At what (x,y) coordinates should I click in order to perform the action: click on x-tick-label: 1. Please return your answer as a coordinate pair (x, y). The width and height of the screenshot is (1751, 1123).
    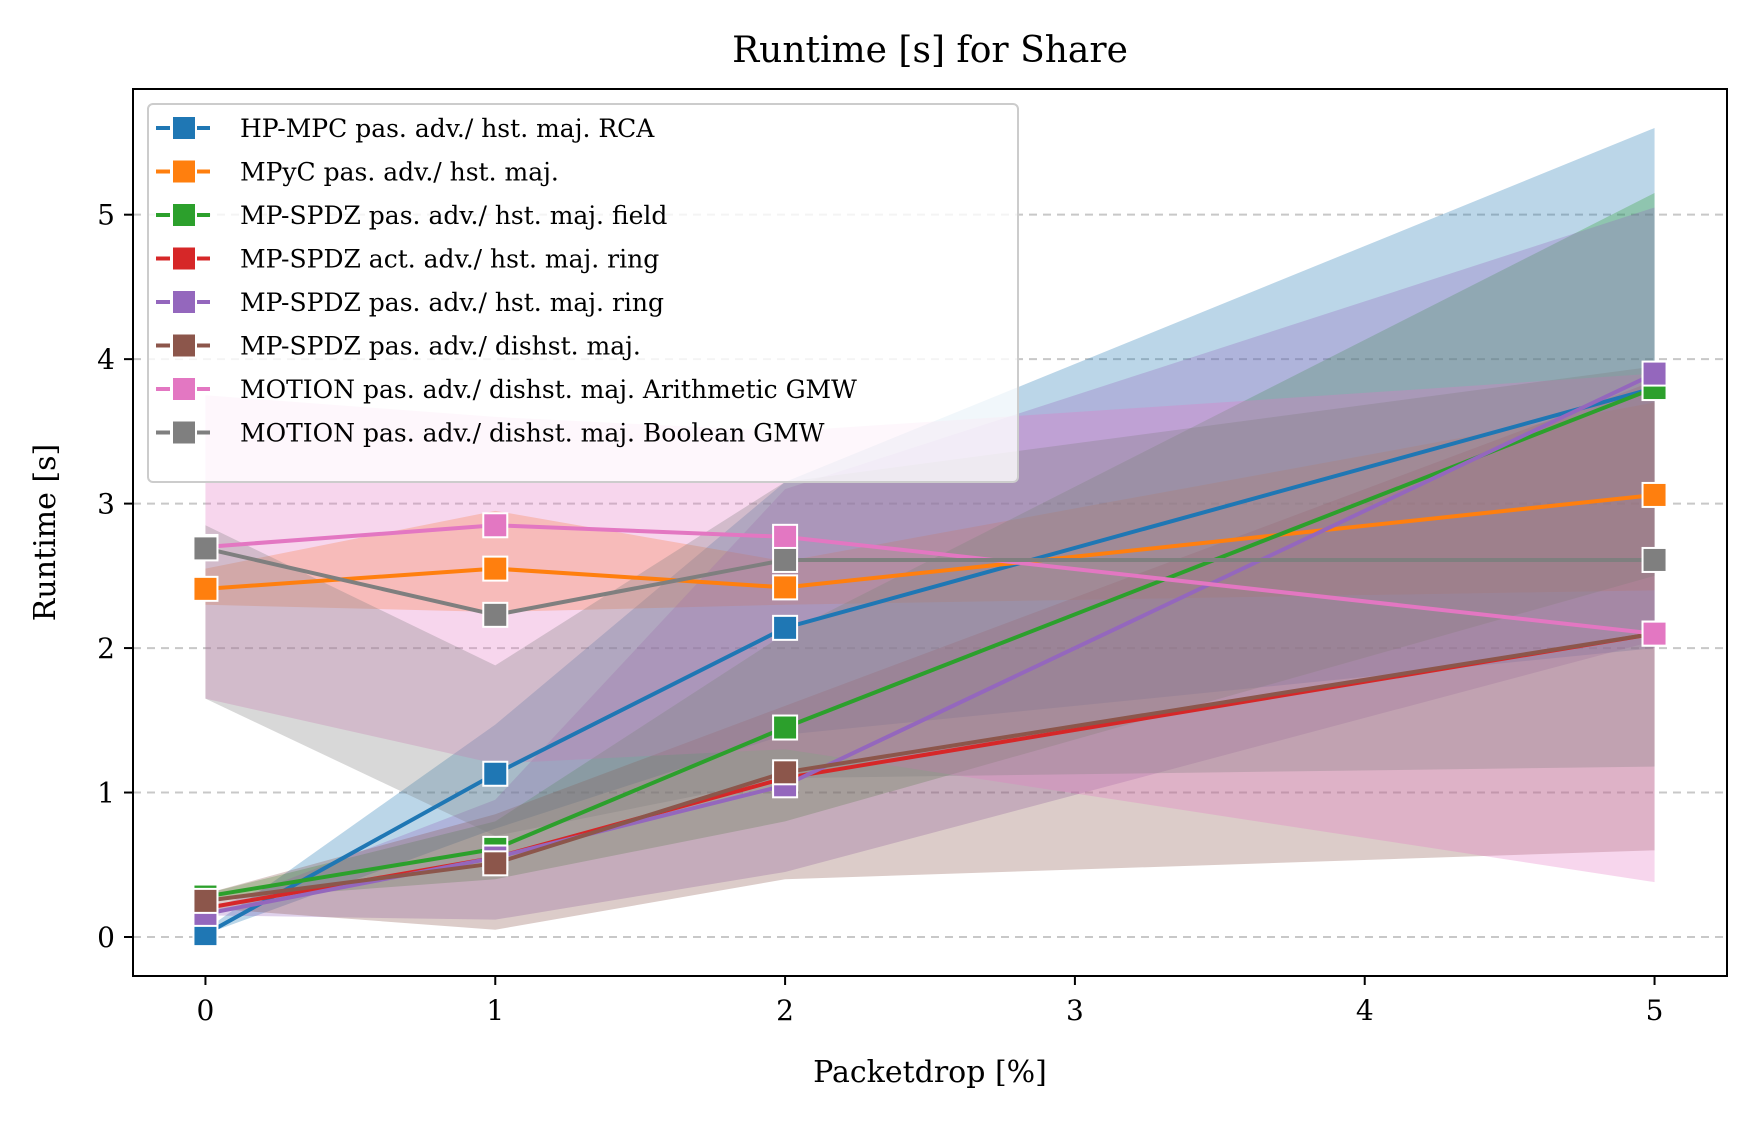
    Looking at the image, I should click on (495, 1010).